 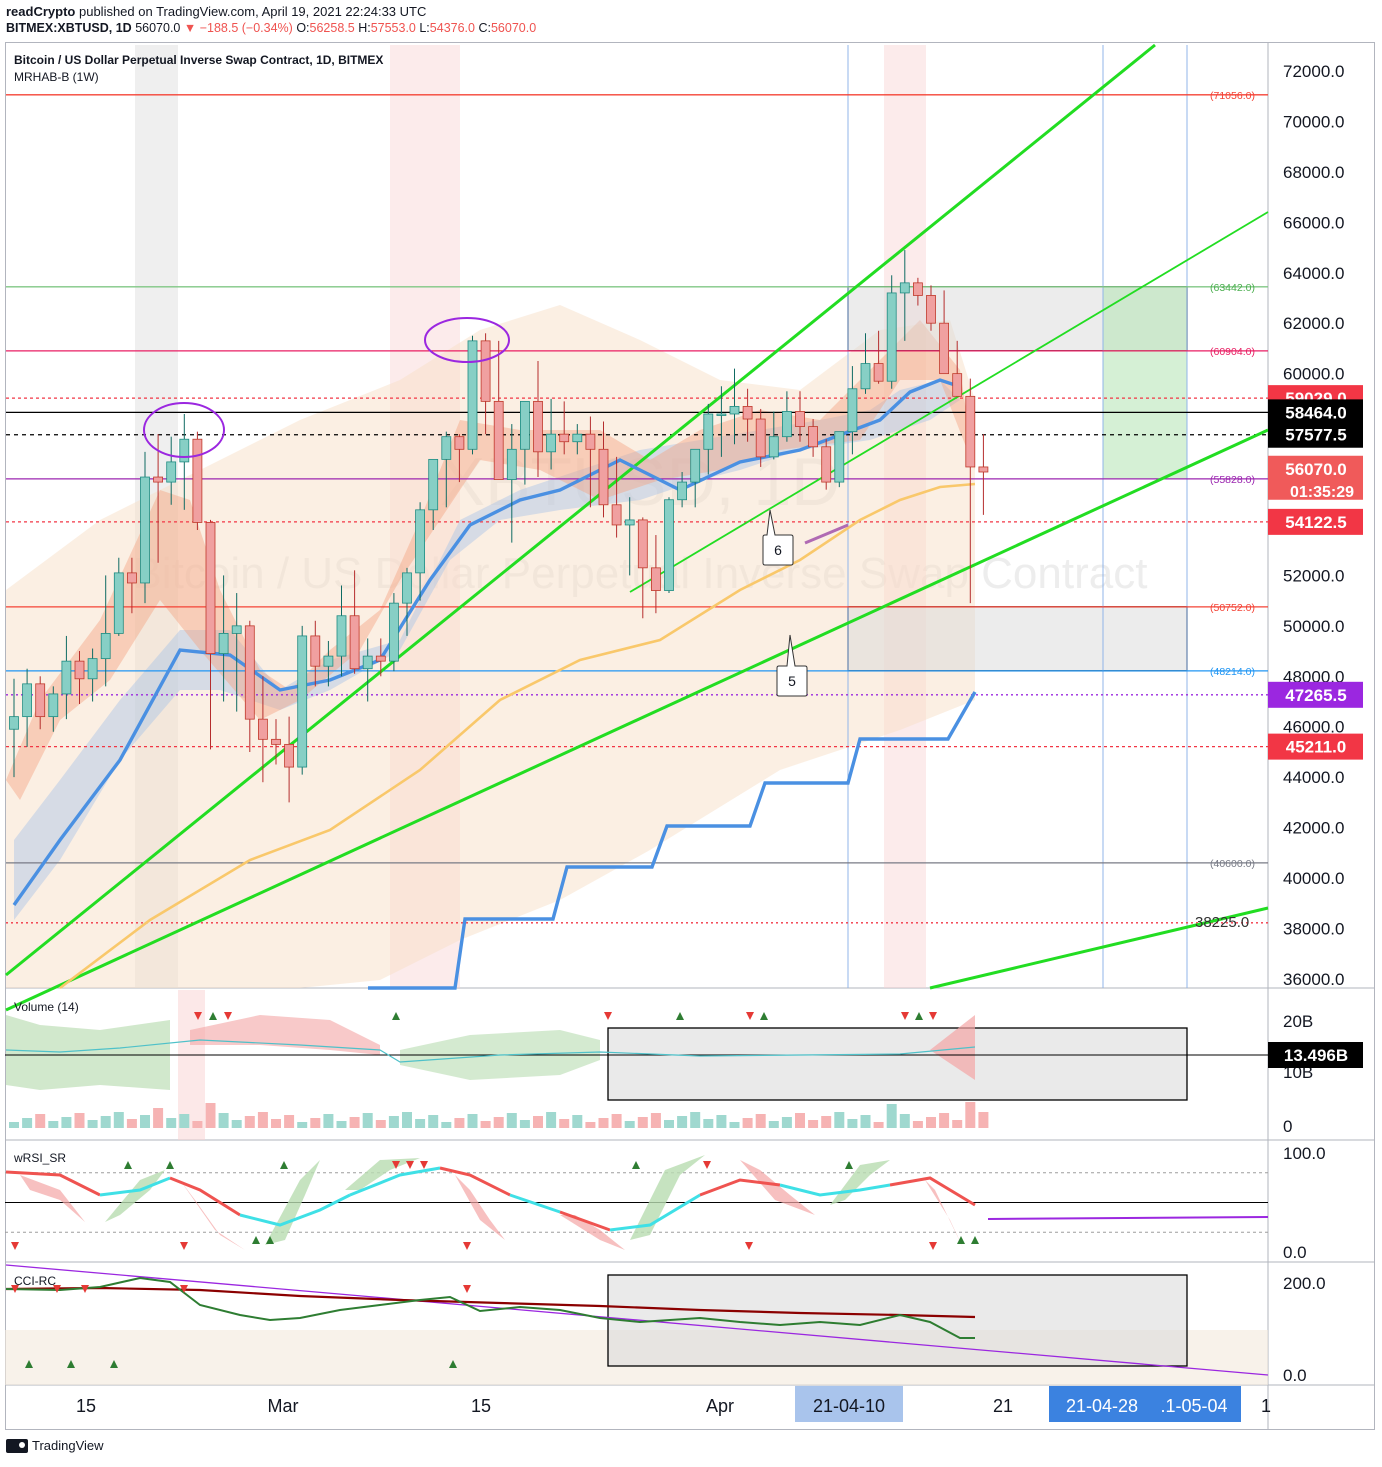 I want to click on y-tick-label: 52000.0, so click(x=1313, y=575).